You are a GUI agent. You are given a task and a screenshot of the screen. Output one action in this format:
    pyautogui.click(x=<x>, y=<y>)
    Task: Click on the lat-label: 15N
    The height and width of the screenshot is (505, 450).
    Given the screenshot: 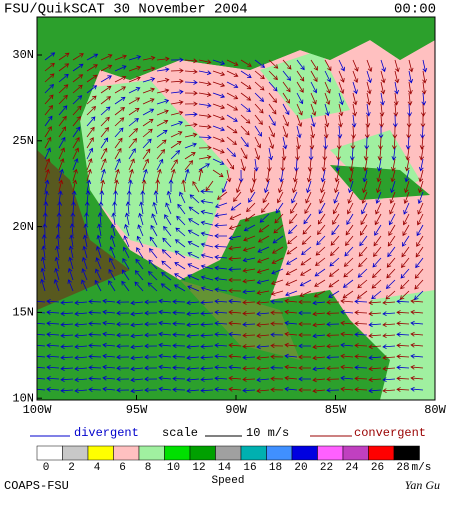 What is the action you would take?
    pyautogui.click(x=23, y=313)
    